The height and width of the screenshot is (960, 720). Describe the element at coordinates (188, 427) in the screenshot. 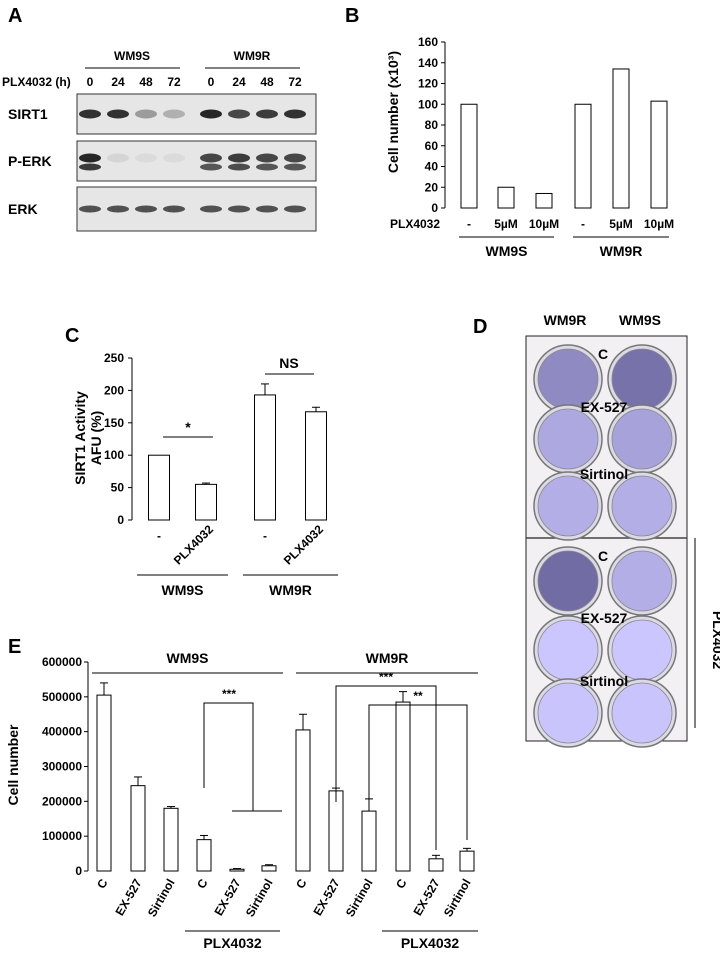

I see `chart-c-sig-label: *` at that location.